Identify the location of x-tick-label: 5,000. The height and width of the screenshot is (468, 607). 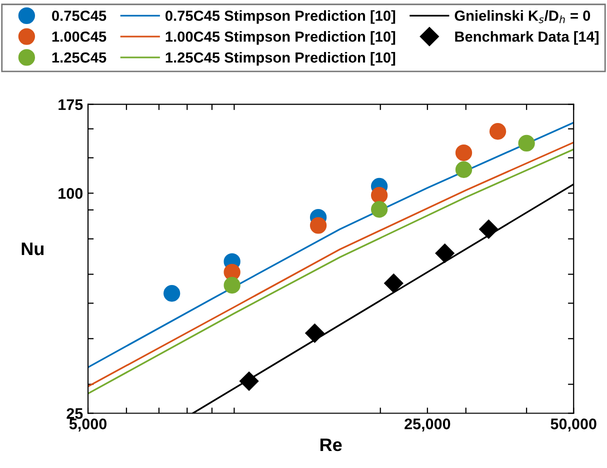
(88, 425).